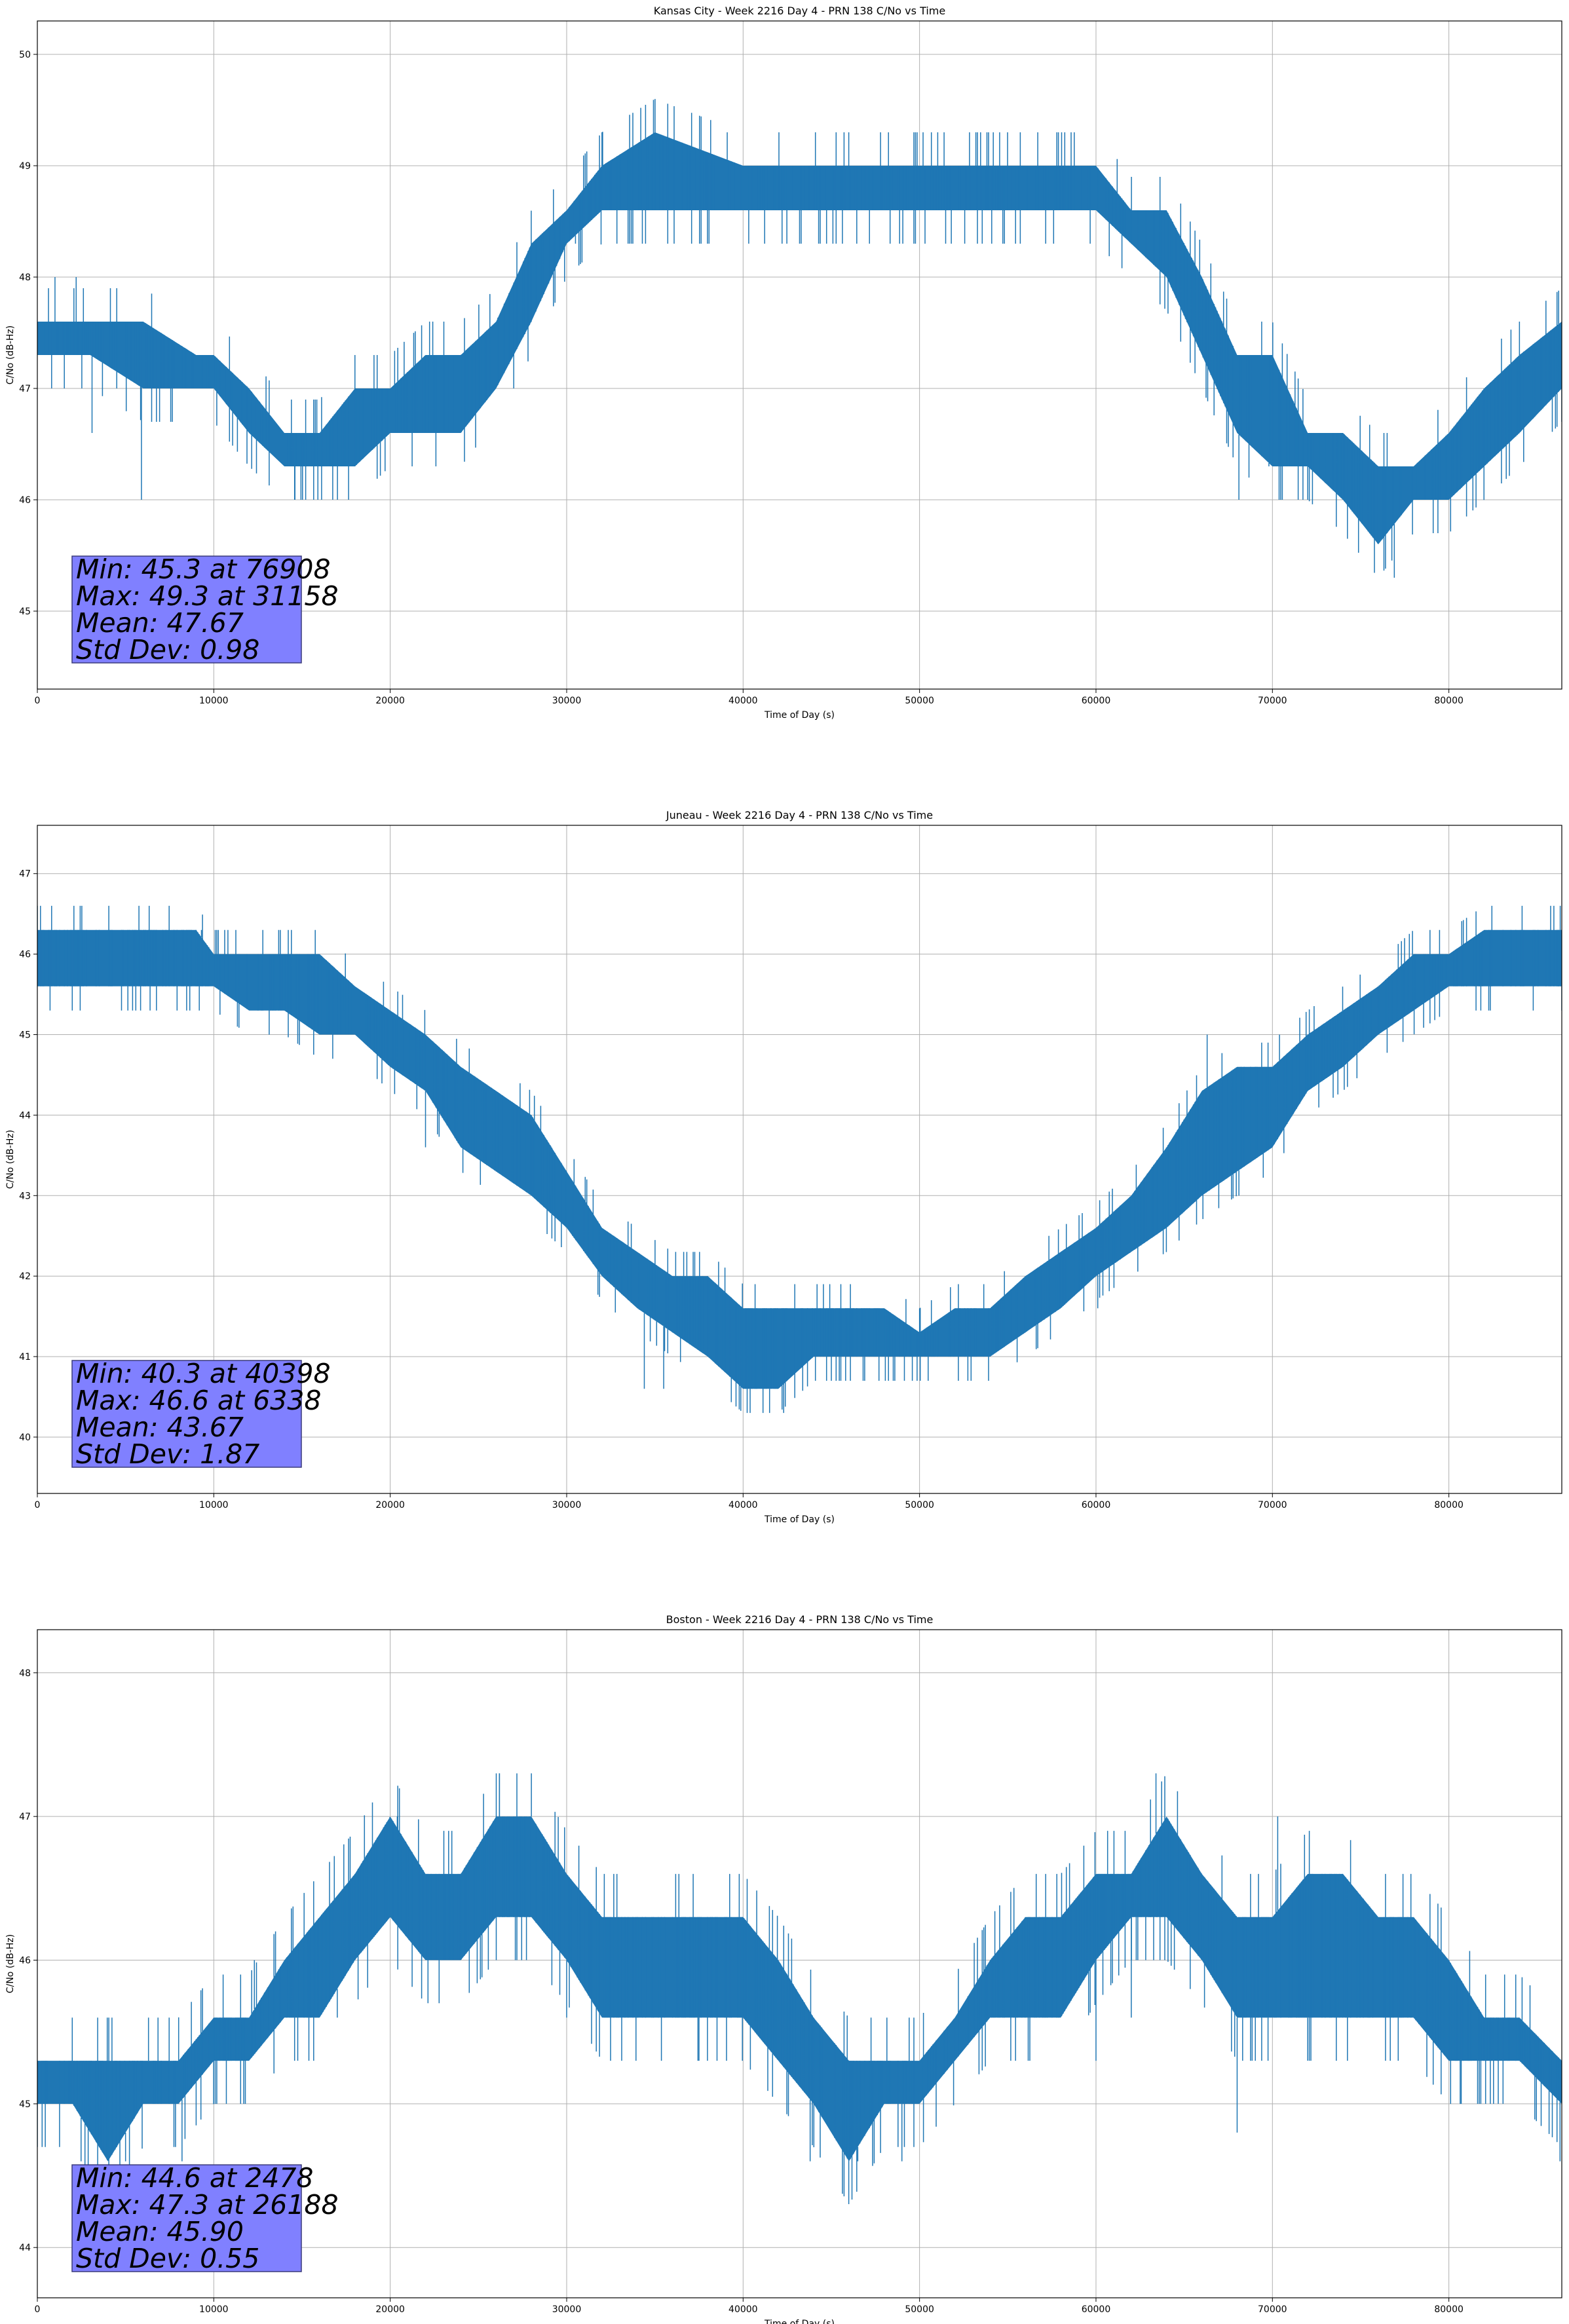 The width and height of the screenshot is (1569, 2324). What do you see at coordinates (207, 596) in the screenshot?
I see `stats-max-text: Max: 49.3 at 31158` at bounding box center [207, 596].